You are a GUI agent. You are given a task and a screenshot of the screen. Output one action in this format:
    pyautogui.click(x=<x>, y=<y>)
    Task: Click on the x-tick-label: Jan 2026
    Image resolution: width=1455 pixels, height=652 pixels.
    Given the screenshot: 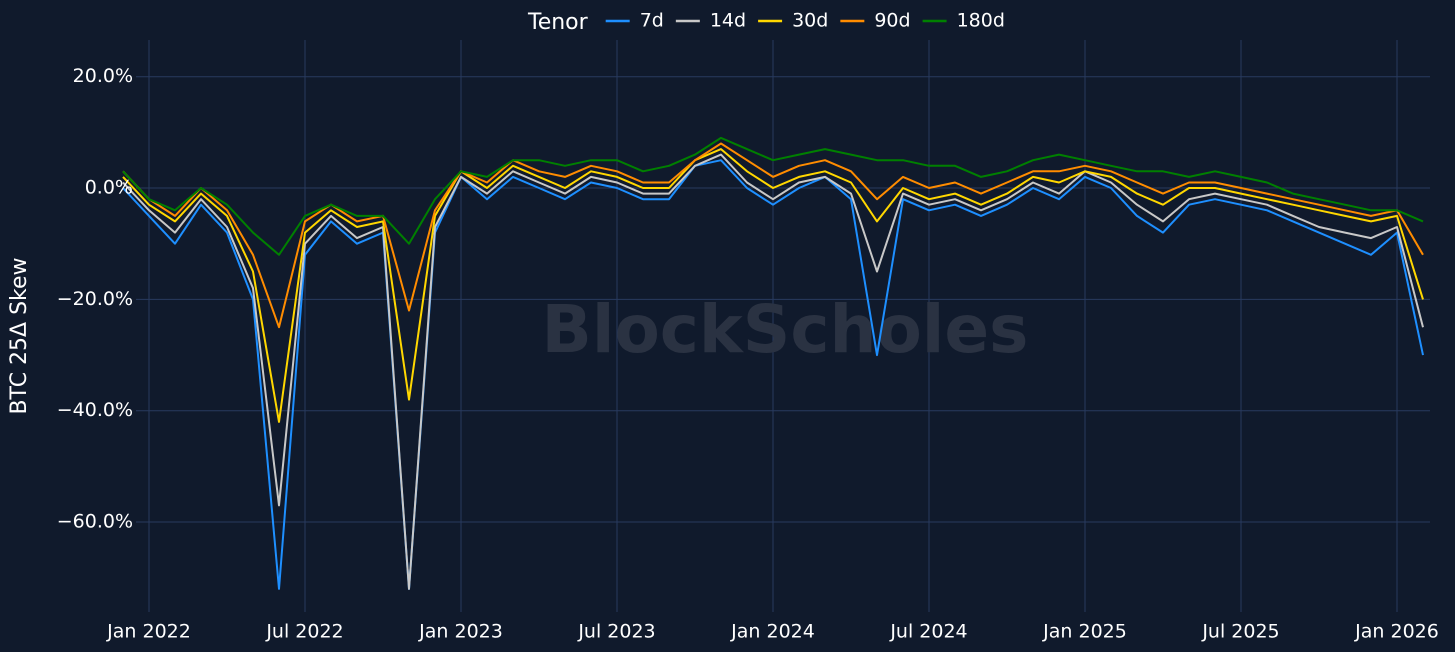 What is the action you would take?
    pyautogui.click(x=1396, y=632)
    